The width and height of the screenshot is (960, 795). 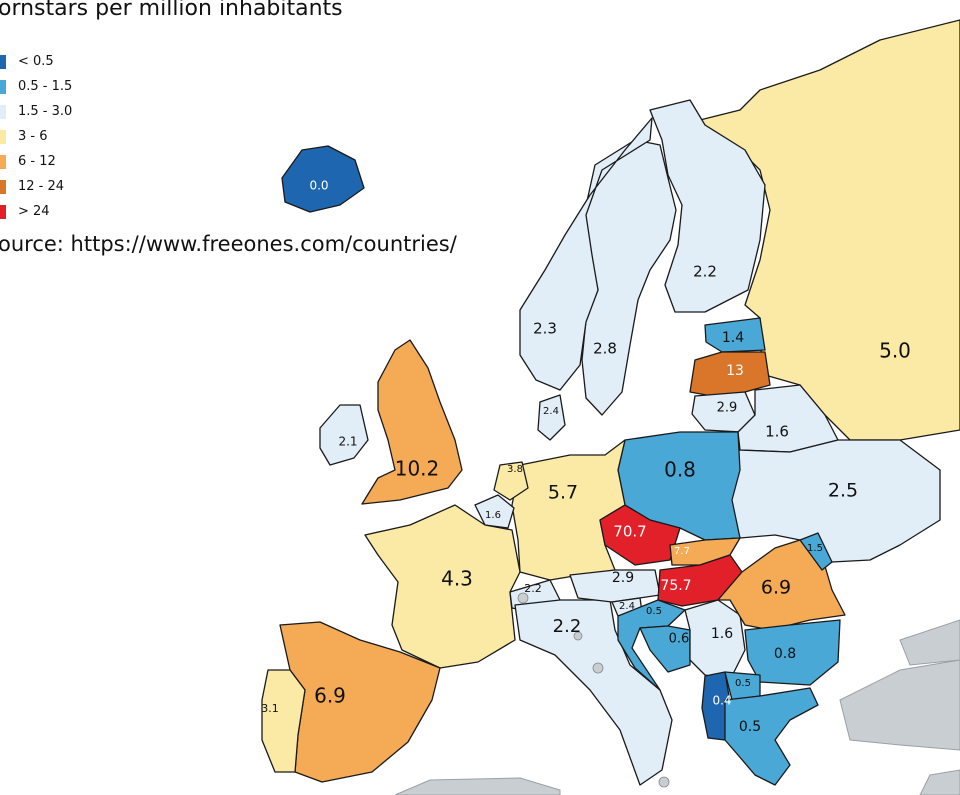 What do you see at coordinates (318, 186) in the screenshot?
I see `value-label-iceland: 0.0` at bounding box center [318, 186].